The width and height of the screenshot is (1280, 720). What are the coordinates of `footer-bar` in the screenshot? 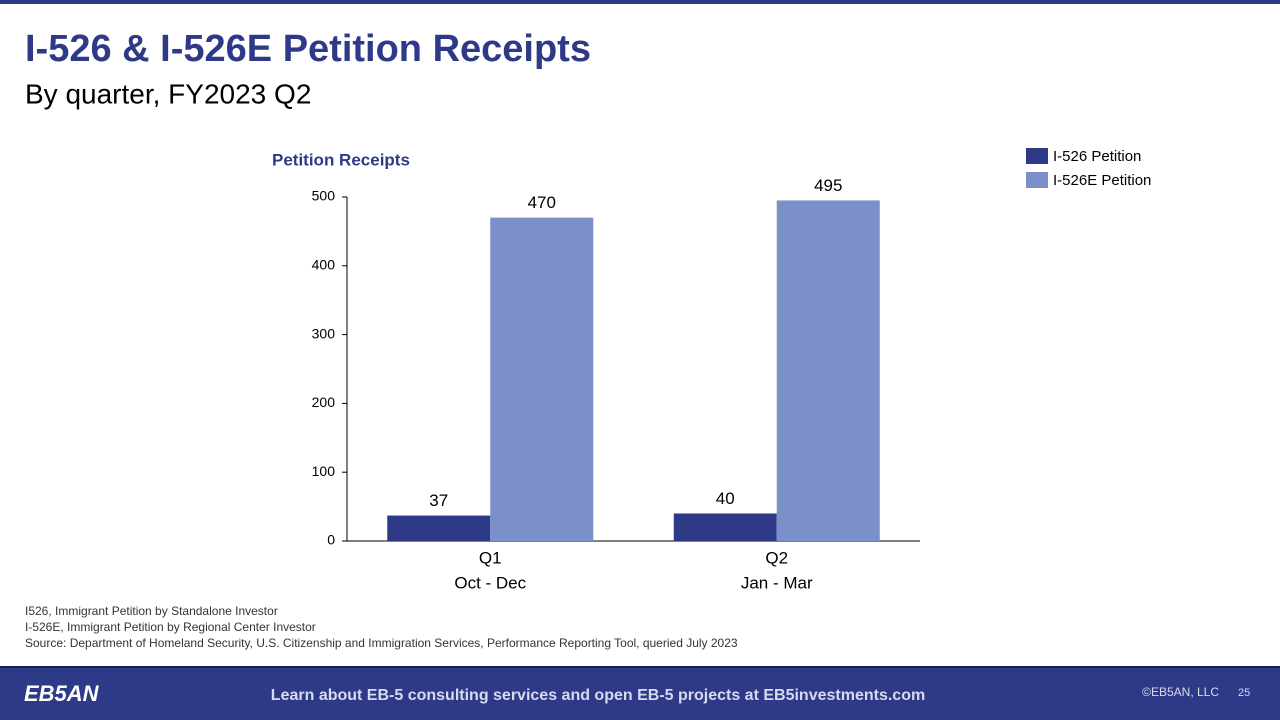 It's located at (640, 693).